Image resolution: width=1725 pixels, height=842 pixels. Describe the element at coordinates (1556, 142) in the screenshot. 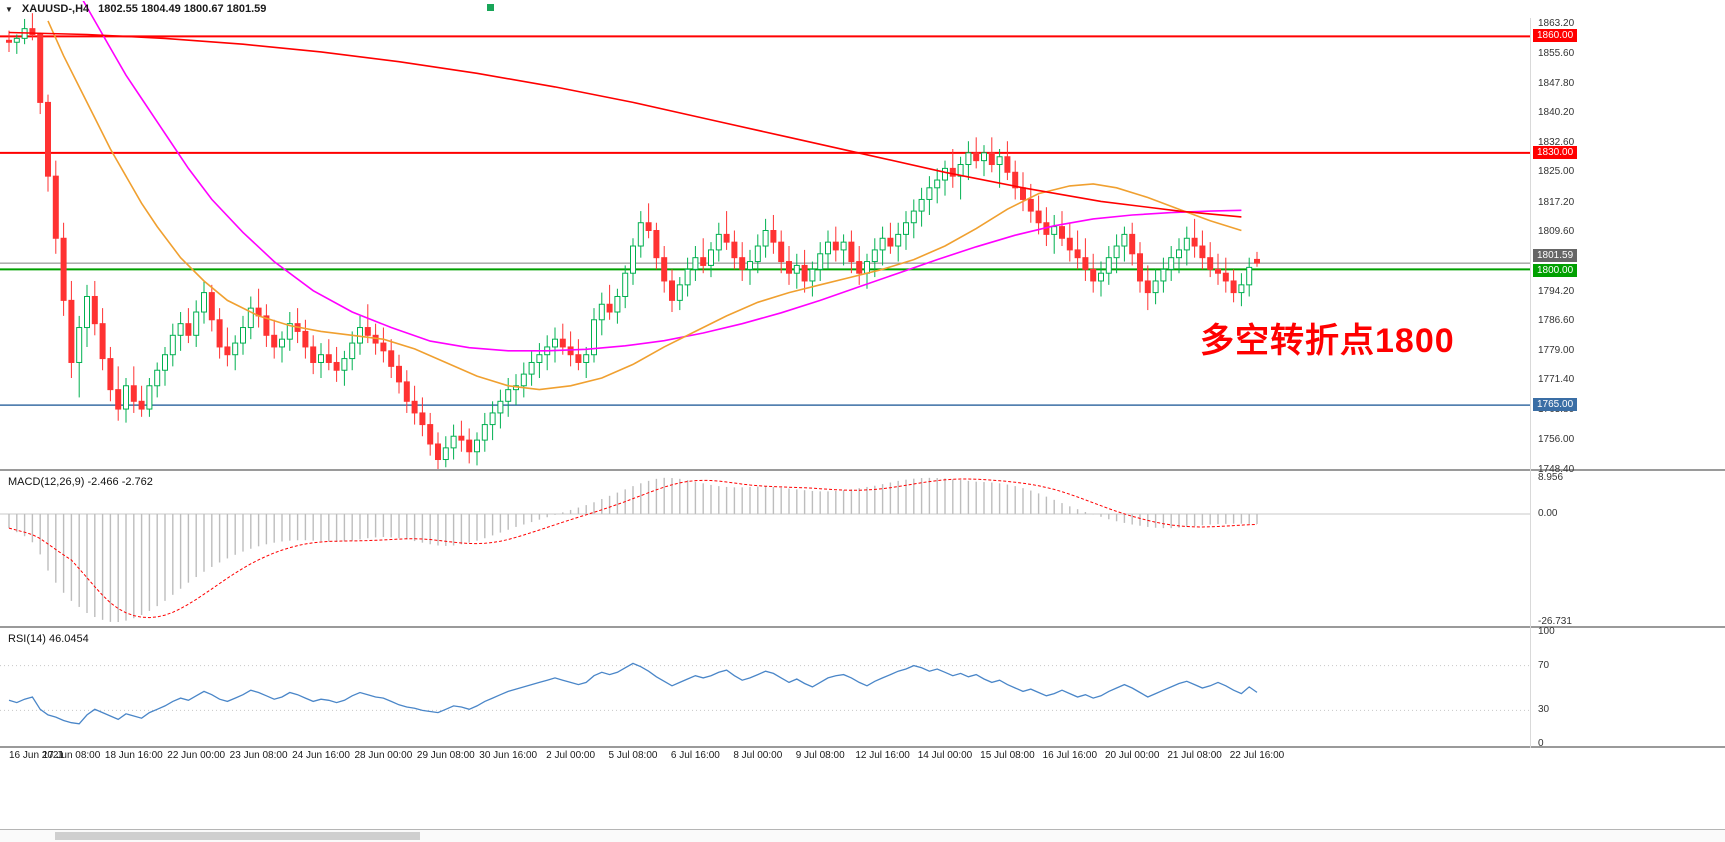

I see `price-tick: 1832.60` at that location.